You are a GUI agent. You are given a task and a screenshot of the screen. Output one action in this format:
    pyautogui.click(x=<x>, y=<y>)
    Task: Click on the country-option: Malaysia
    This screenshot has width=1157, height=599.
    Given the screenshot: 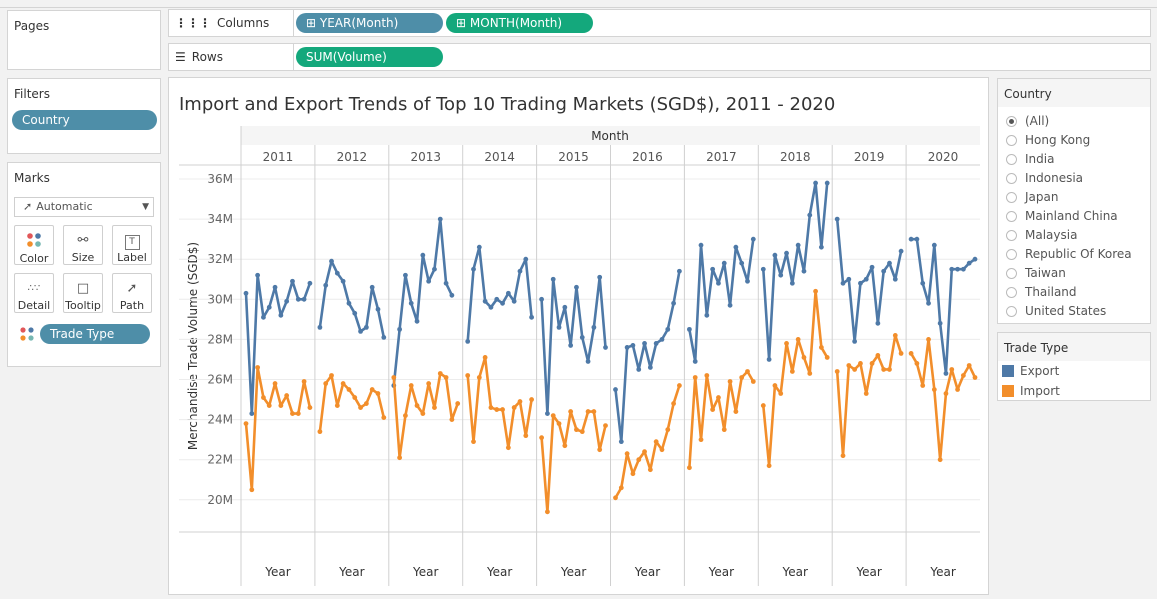 What is the action you would take?
    pyautogui.click(x=1041, y=235)
    